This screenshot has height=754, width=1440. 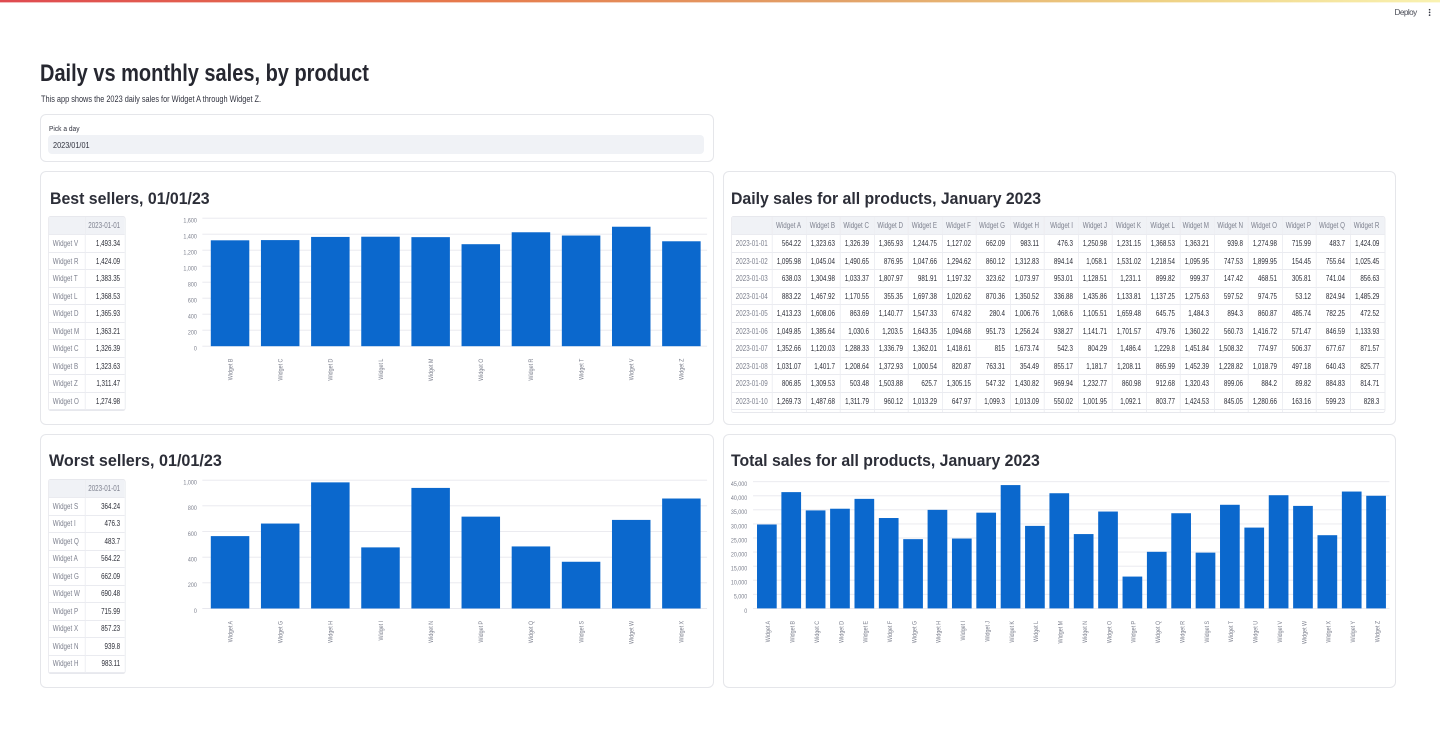 What do you see at coordinates (1256, 632) in the screenshot?
I see `svg-text: Widget U` at bounding box center [1256, 632].